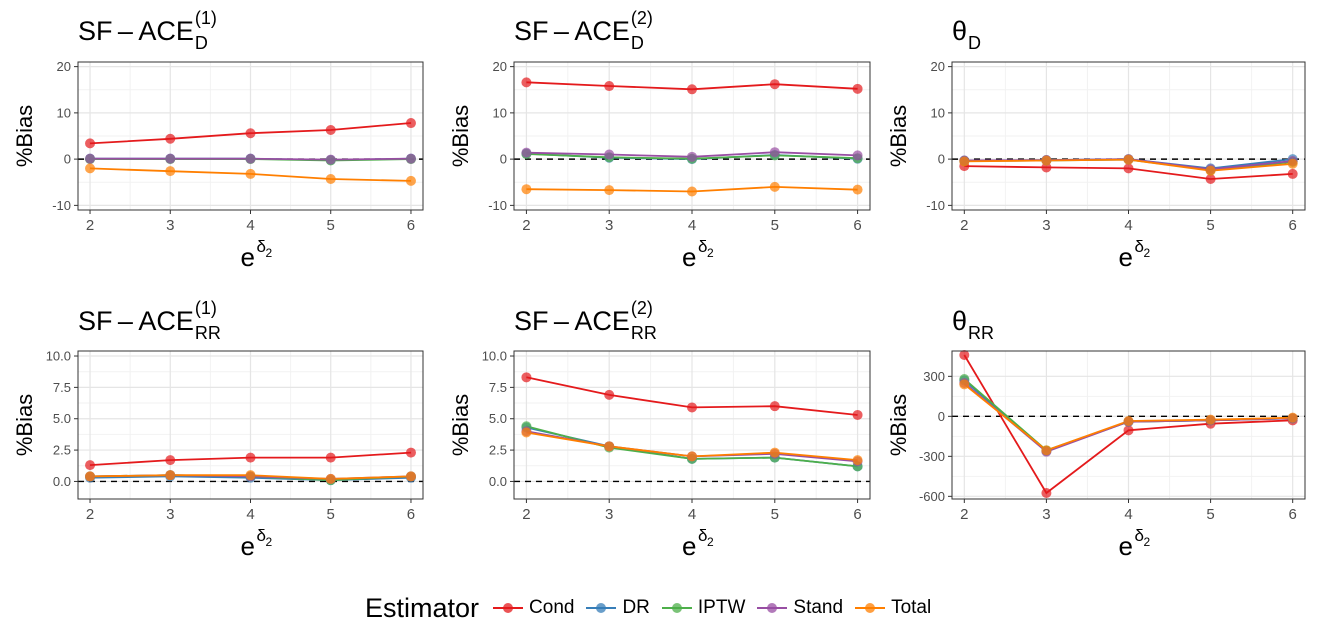 This screenshot has height=627, width=1321. Describe the element at coordinates (703, 608) in the screenshot. I see `legend-item-iptw: IPTW` at that location.